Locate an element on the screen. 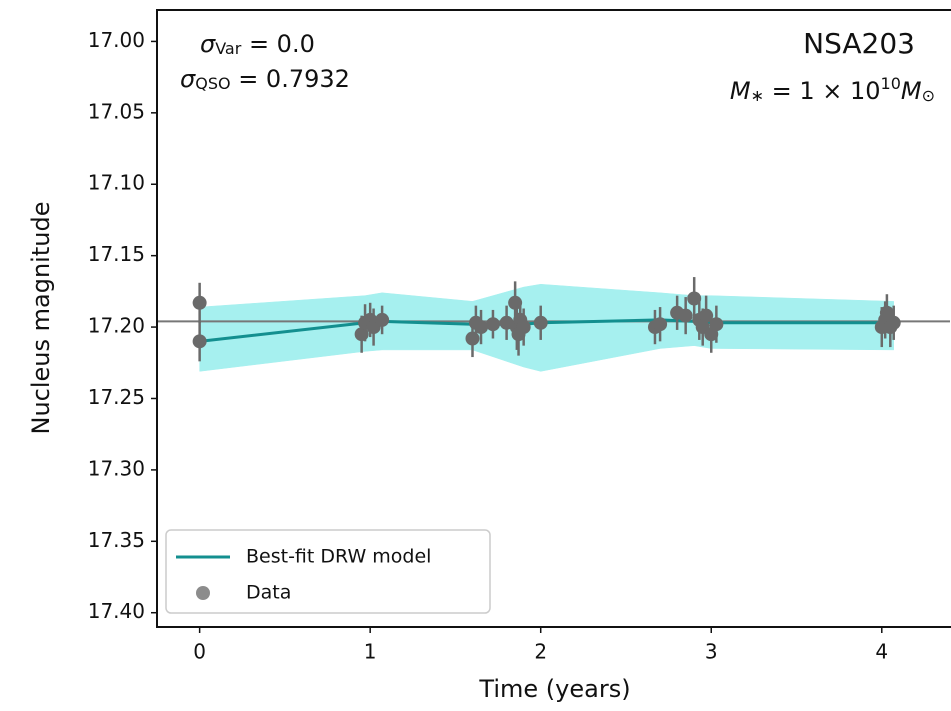  annotation-part: = 0.0 is located at coordinates (278, 44).